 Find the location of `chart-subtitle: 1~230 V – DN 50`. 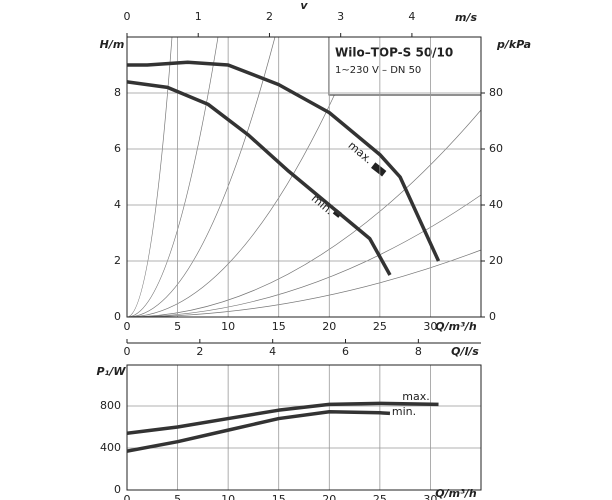

chart-subtitle: 1~230 V – DN 50 is located at coordinates (378, 70).